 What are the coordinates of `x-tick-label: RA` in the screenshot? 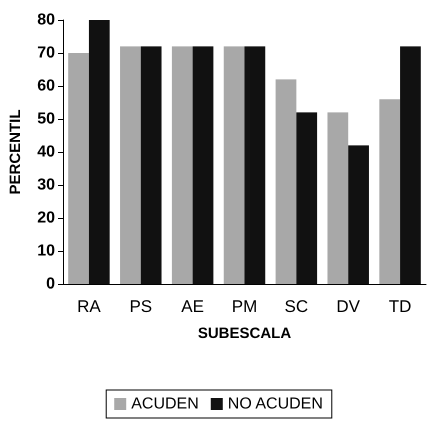 It's located at (89, 306).